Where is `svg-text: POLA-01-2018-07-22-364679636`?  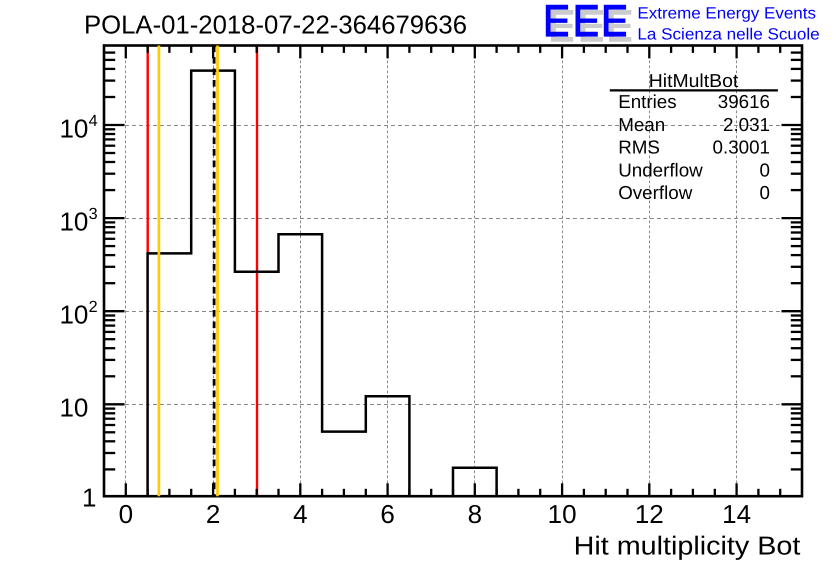 svg-text: POLA-01-2018-07-22-364679636 is located at coordinates (275, 25).